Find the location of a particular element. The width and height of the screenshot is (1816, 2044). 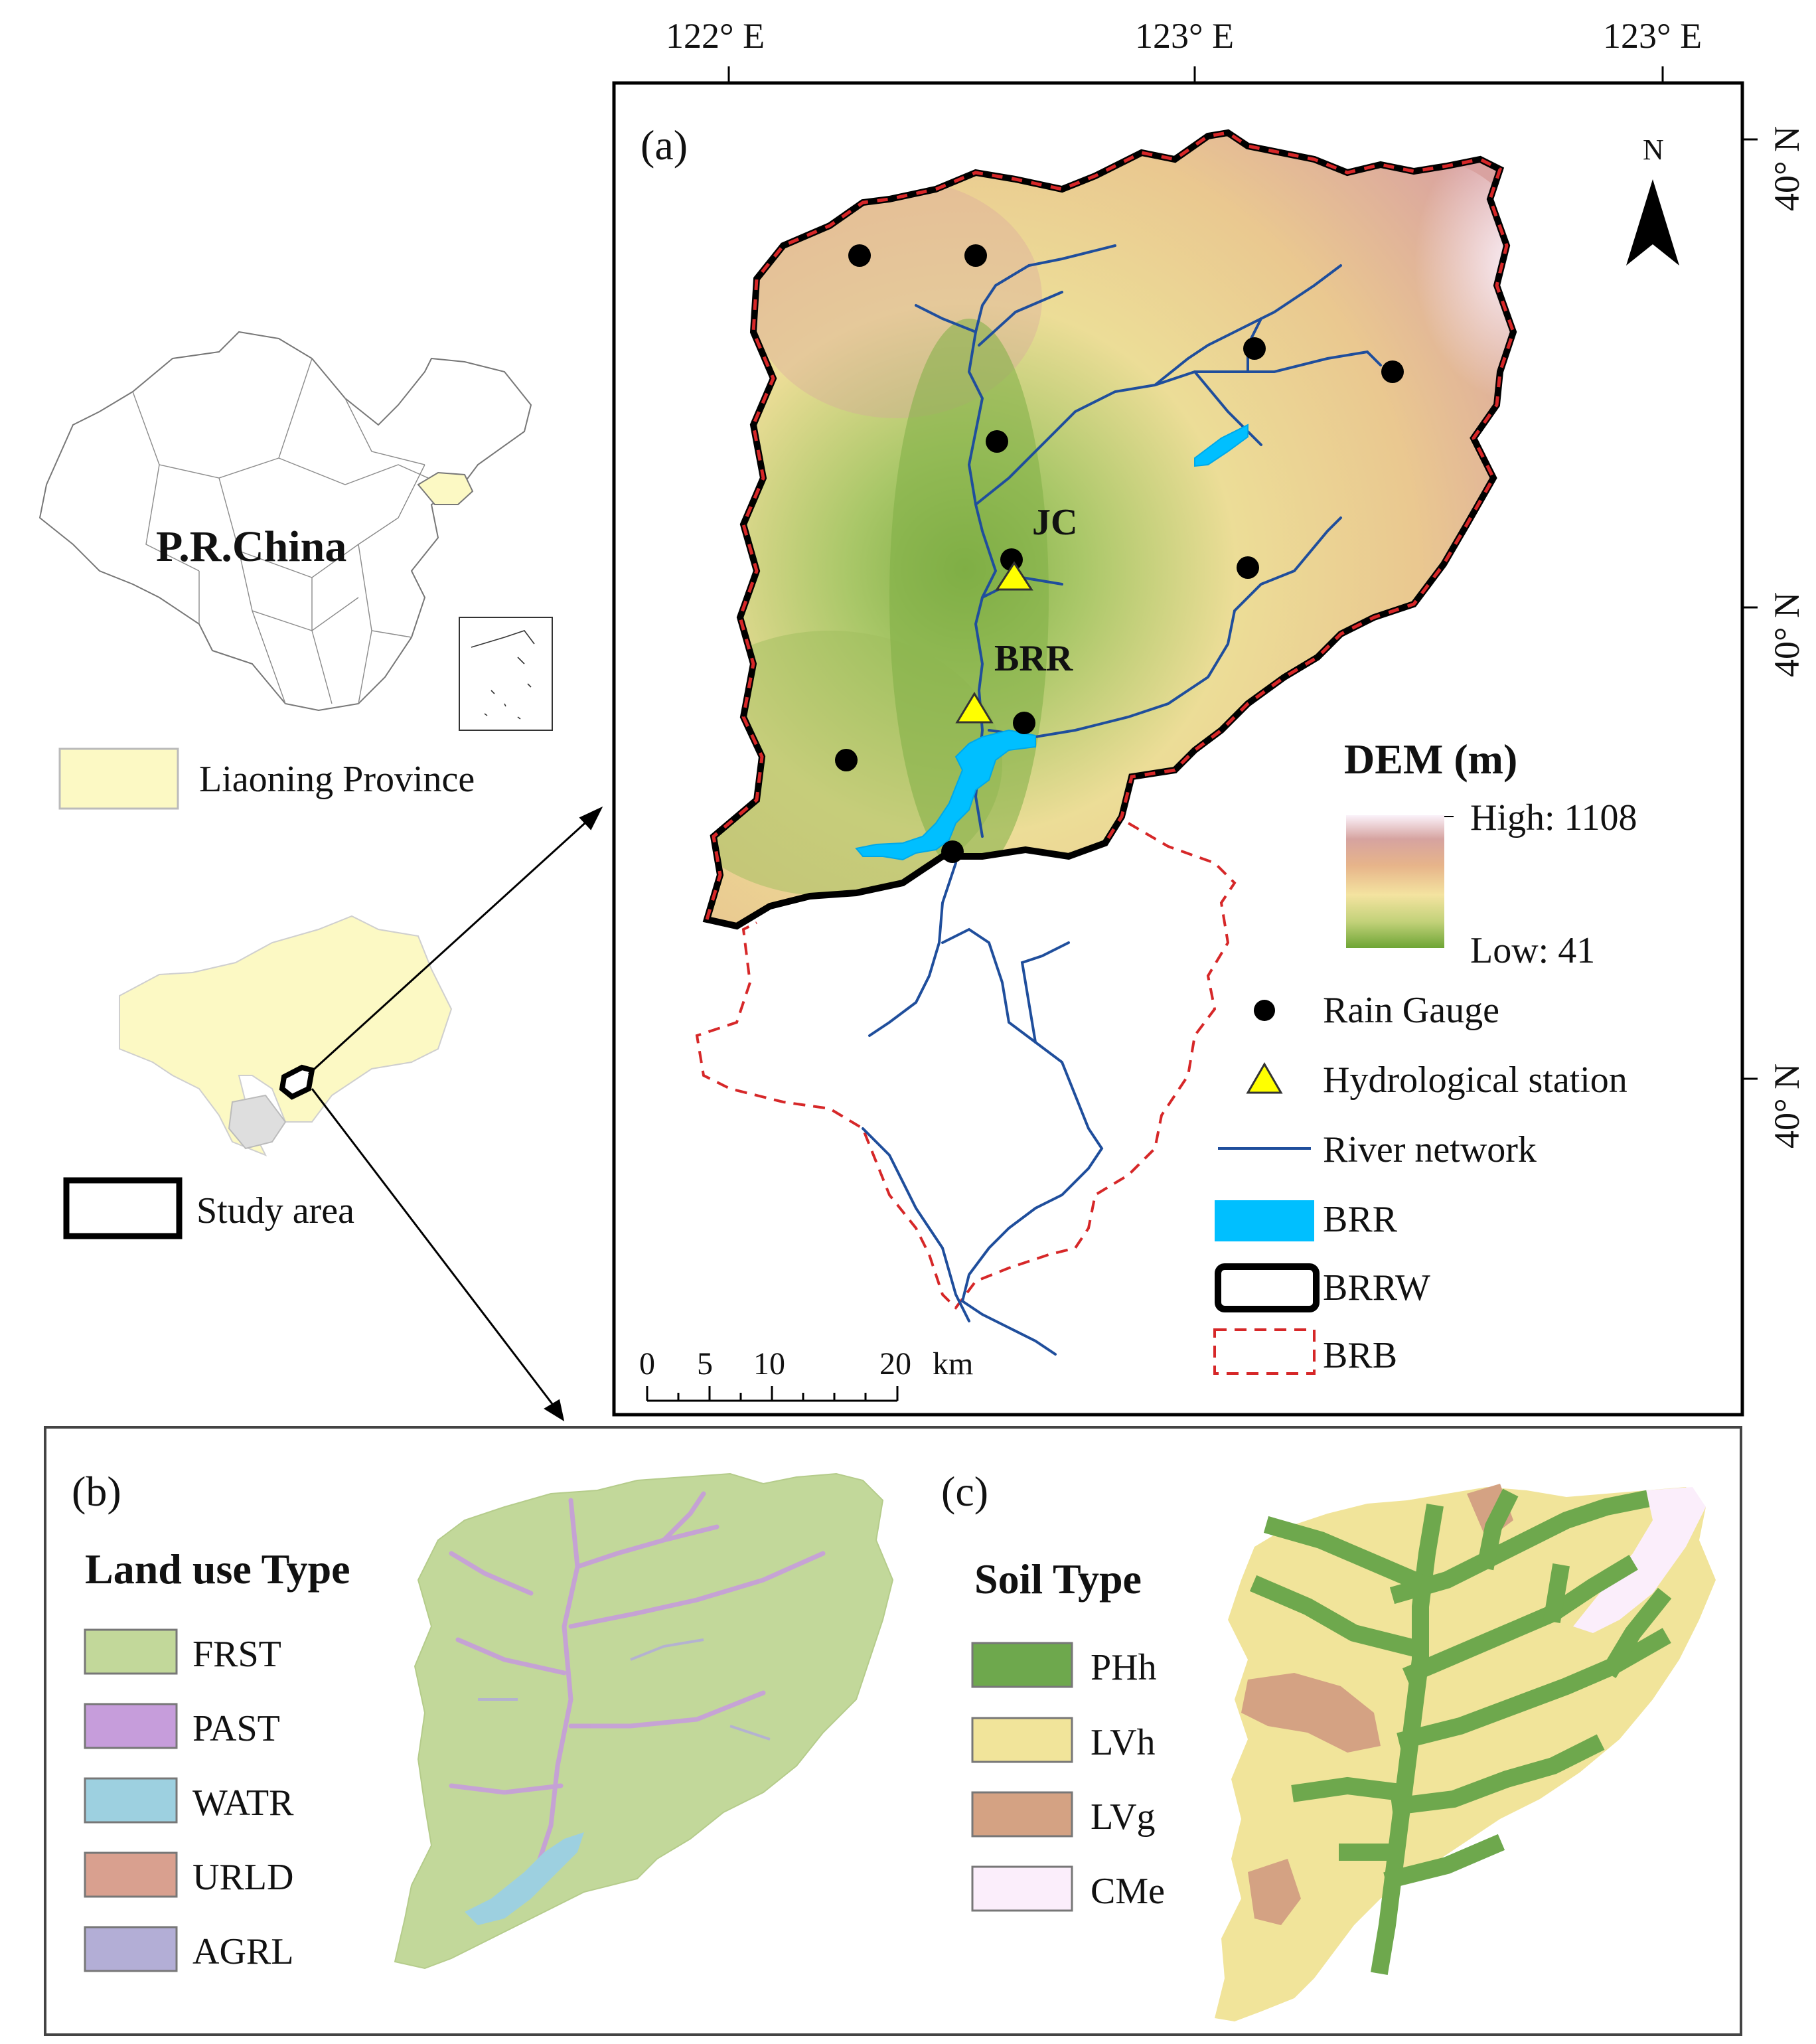

arrow-to-panel-b is located at coordinates (433, 1248).